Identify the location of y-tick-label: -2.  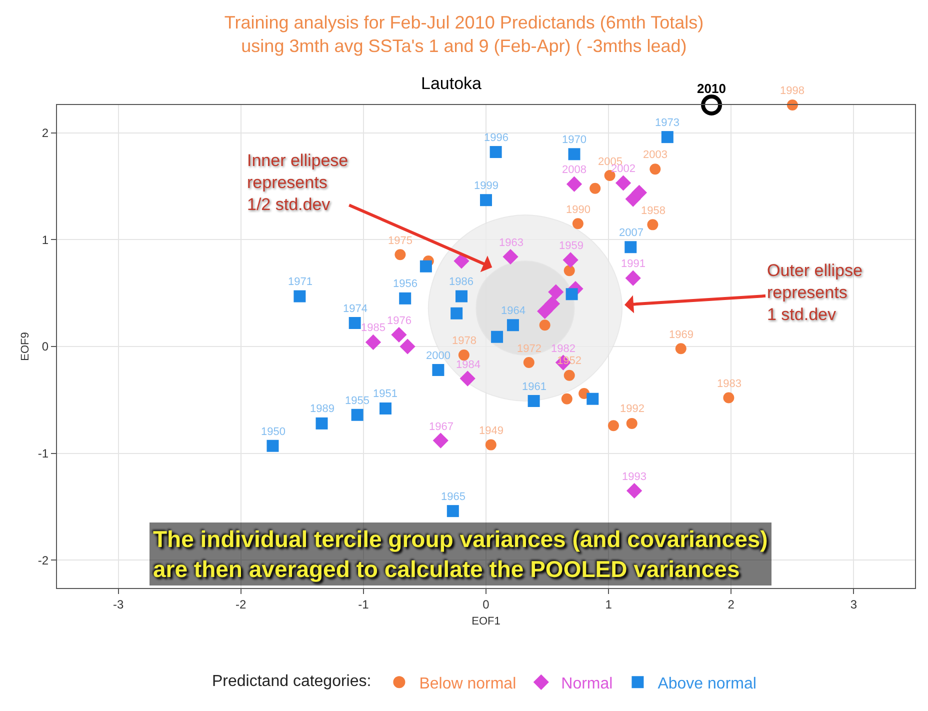
(43, 560).